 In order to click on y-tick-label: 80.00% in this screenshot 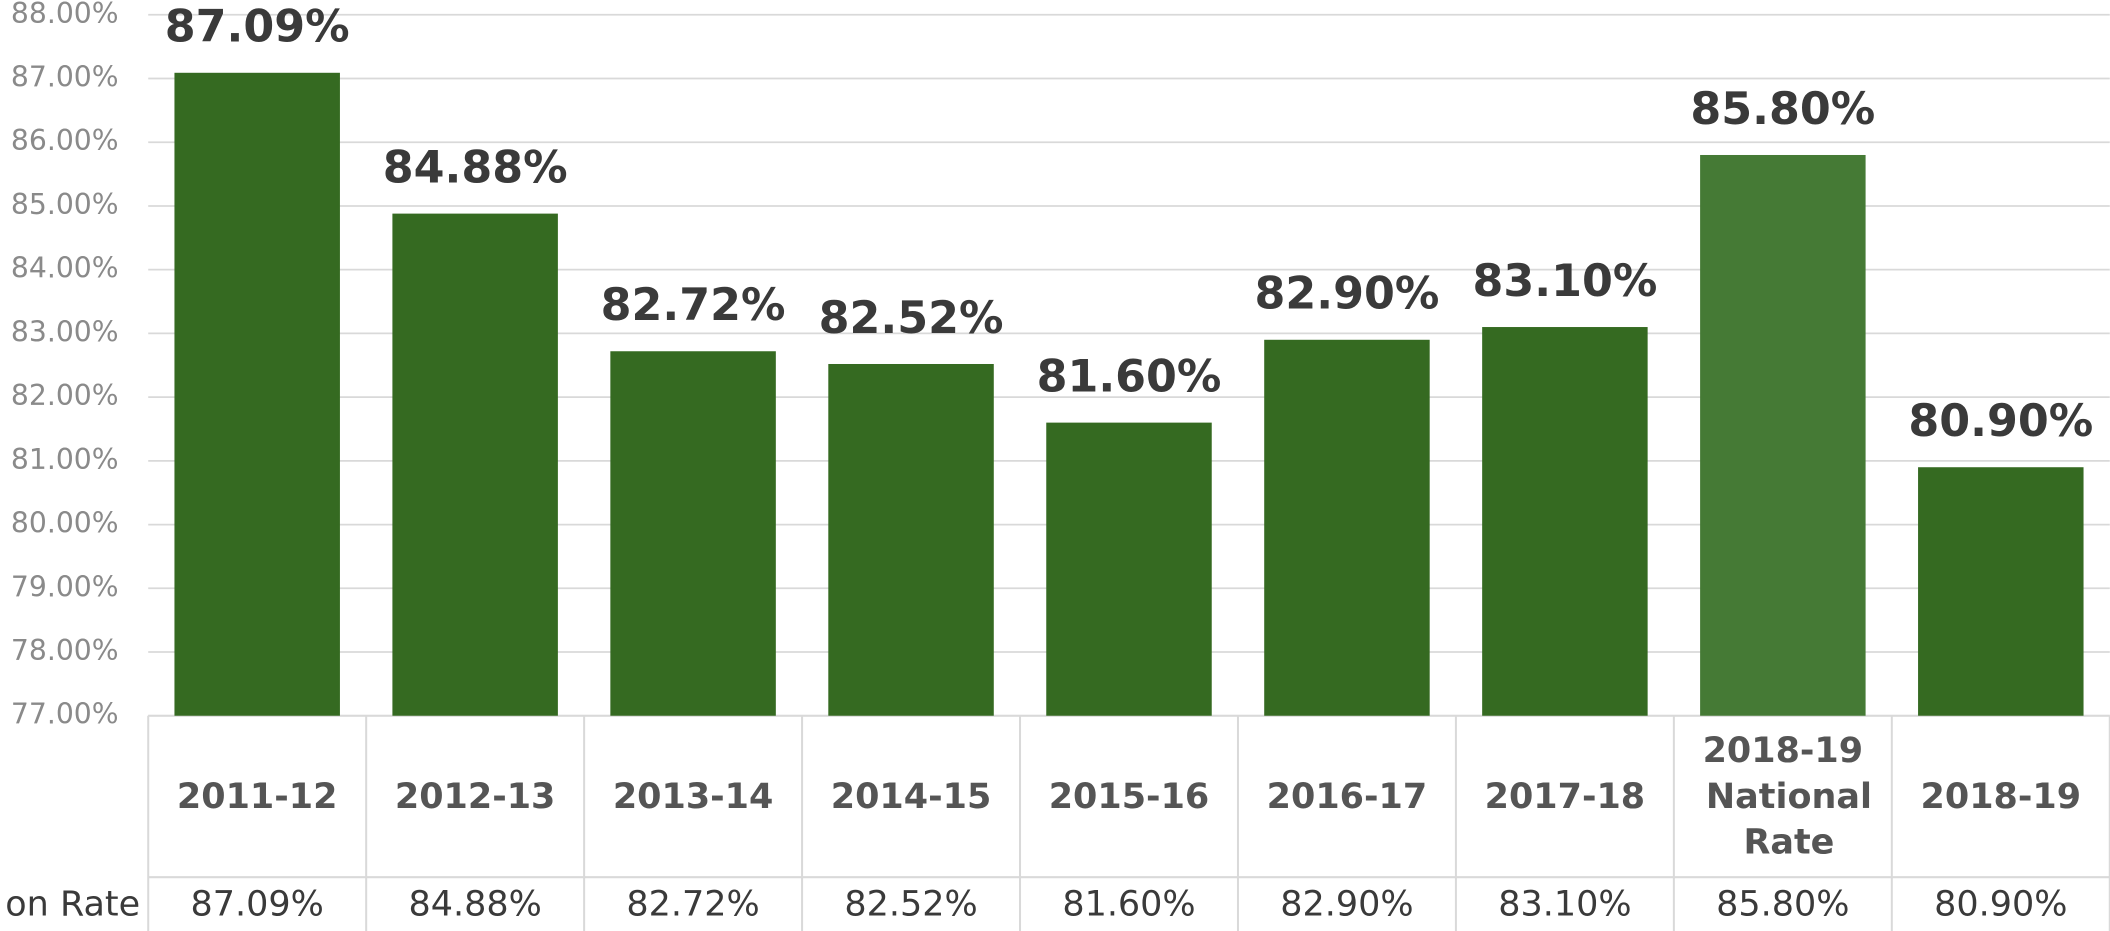, I will do `click(65, 523)`.